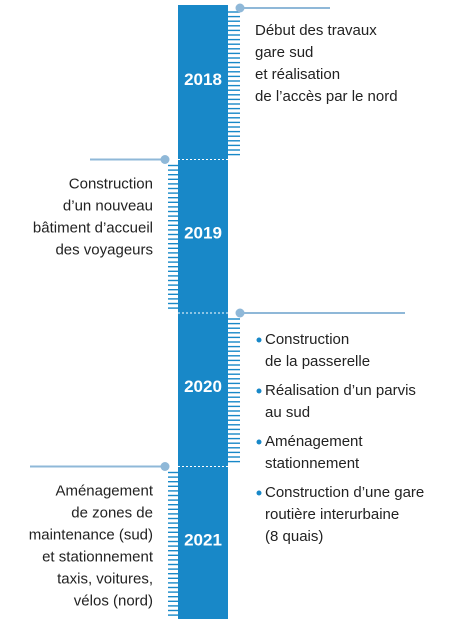 The width and height of the screenshot is (456, 624). Describe the element at coordinates (307, 339) in the screenshot. I see `item-line: Construction` at that location.